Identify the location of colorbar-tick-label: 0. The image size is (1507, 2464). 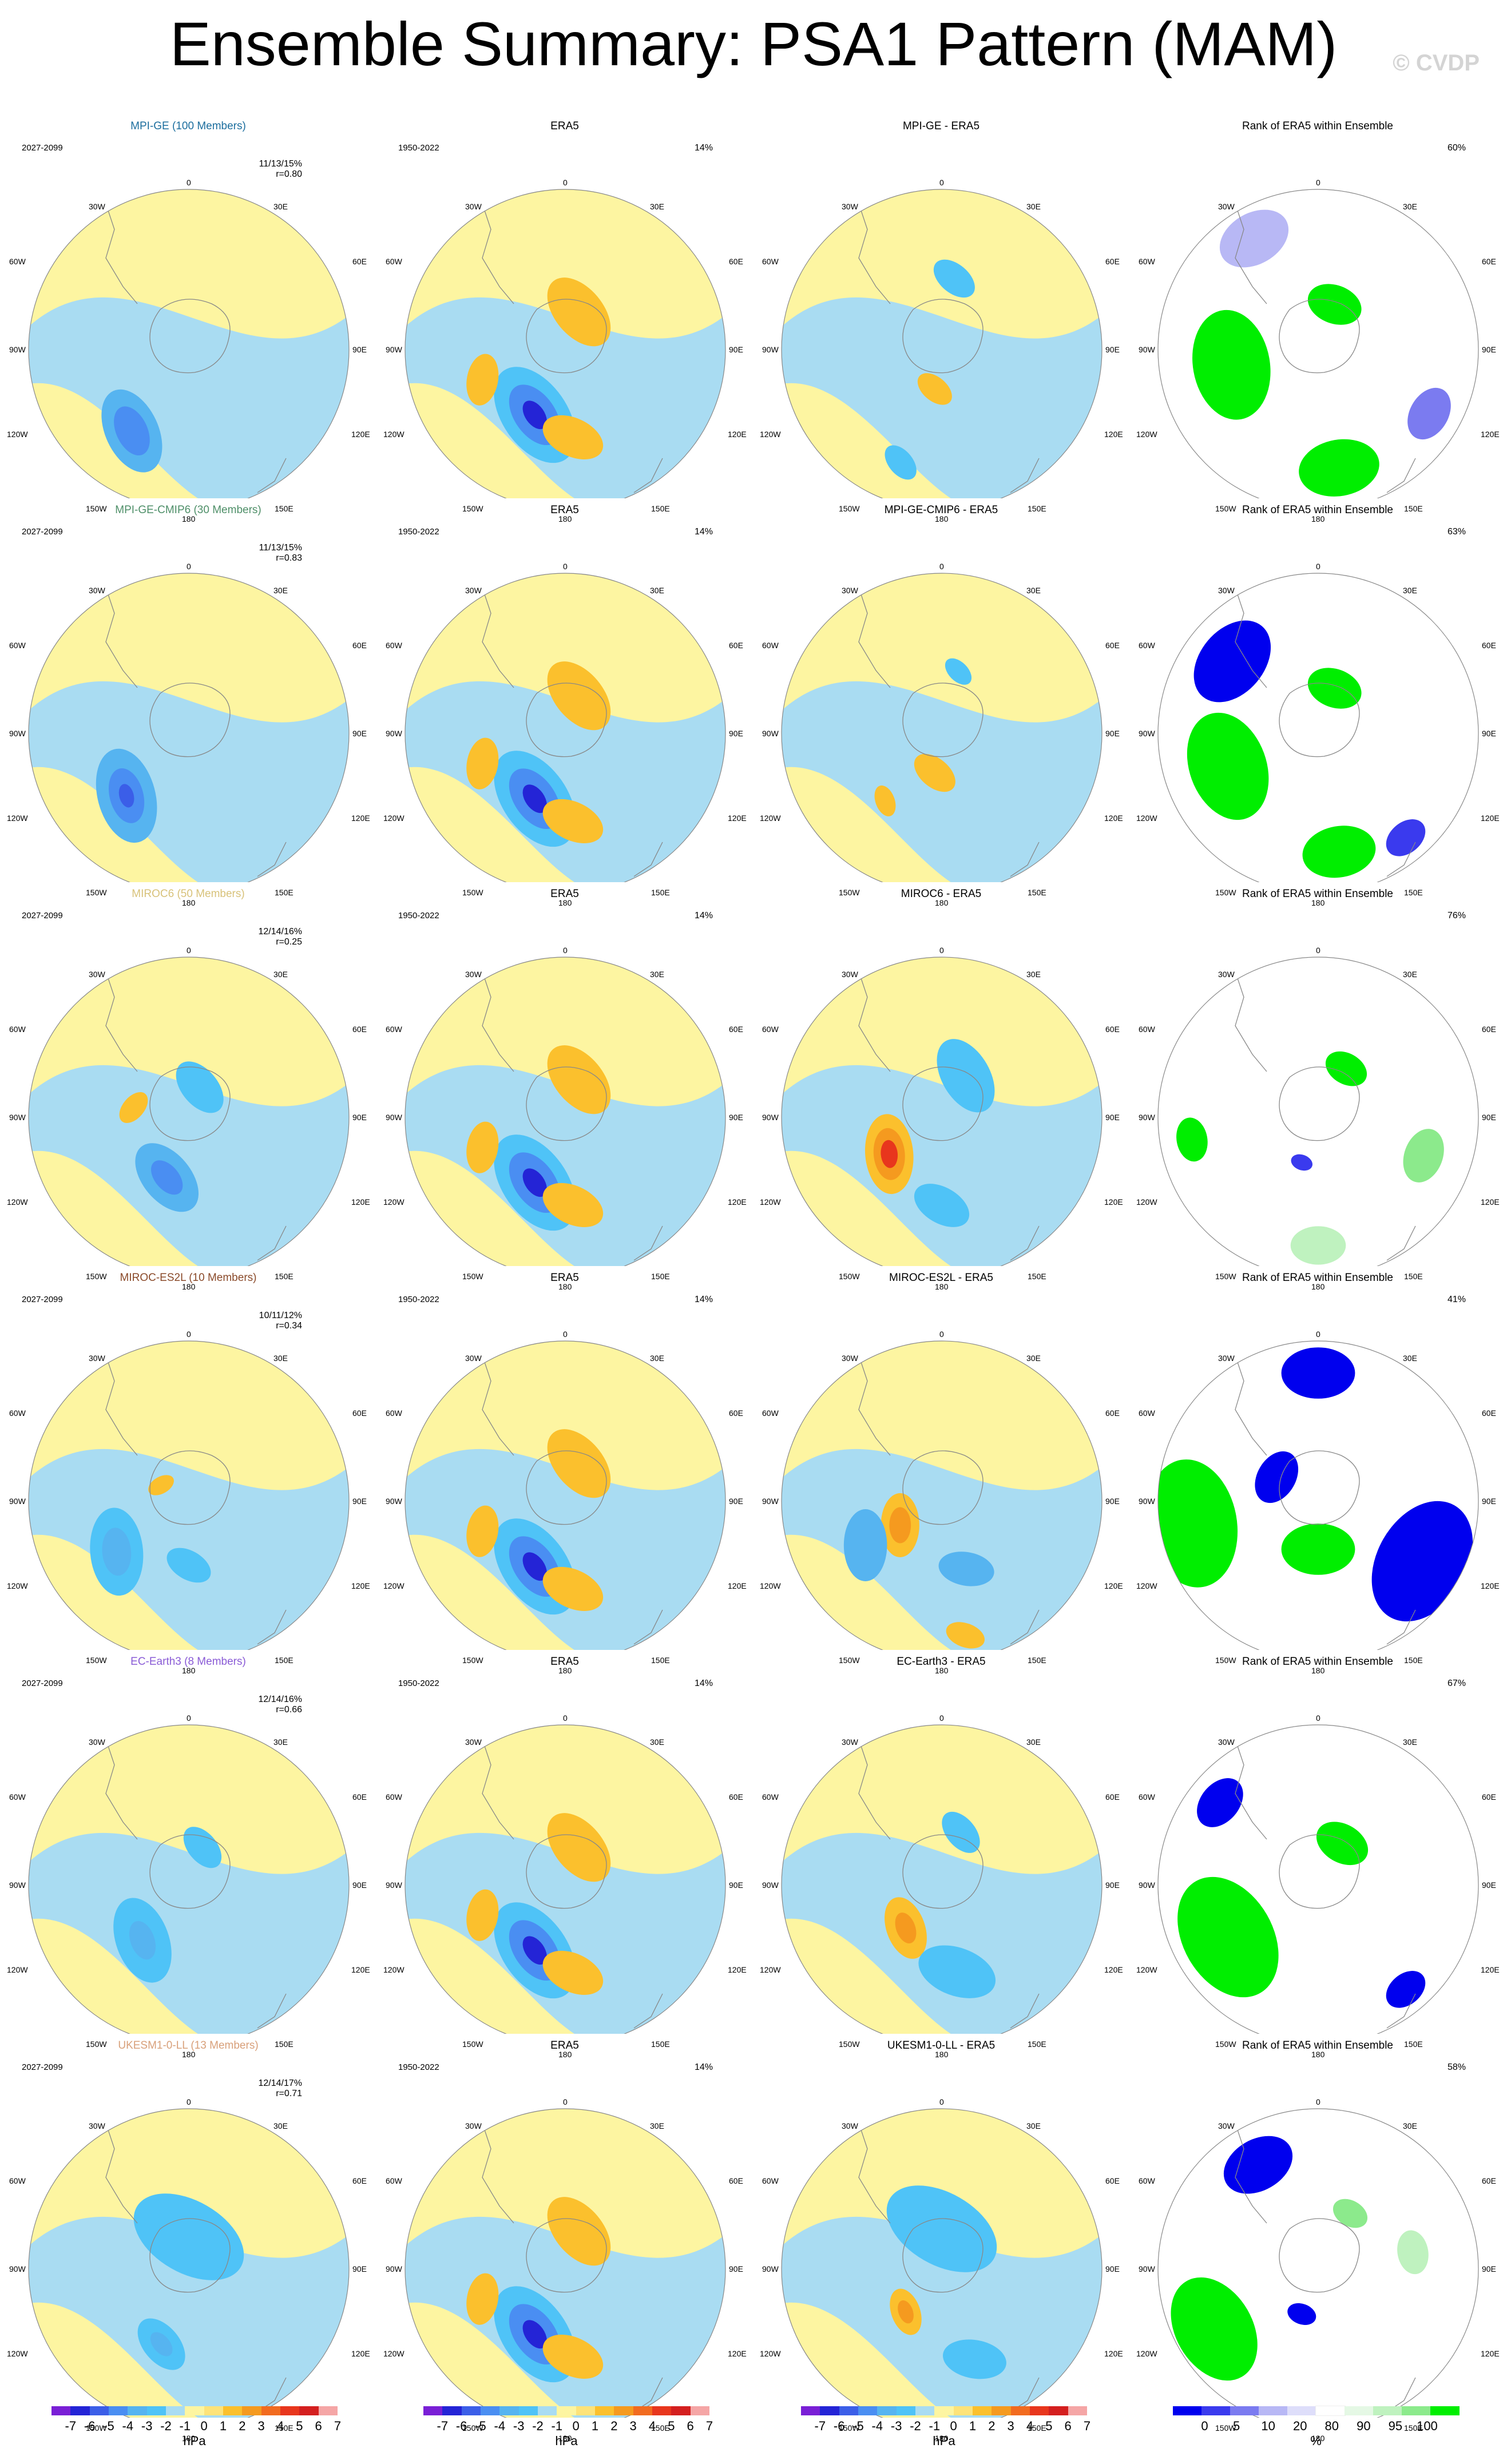
(576, 2426).